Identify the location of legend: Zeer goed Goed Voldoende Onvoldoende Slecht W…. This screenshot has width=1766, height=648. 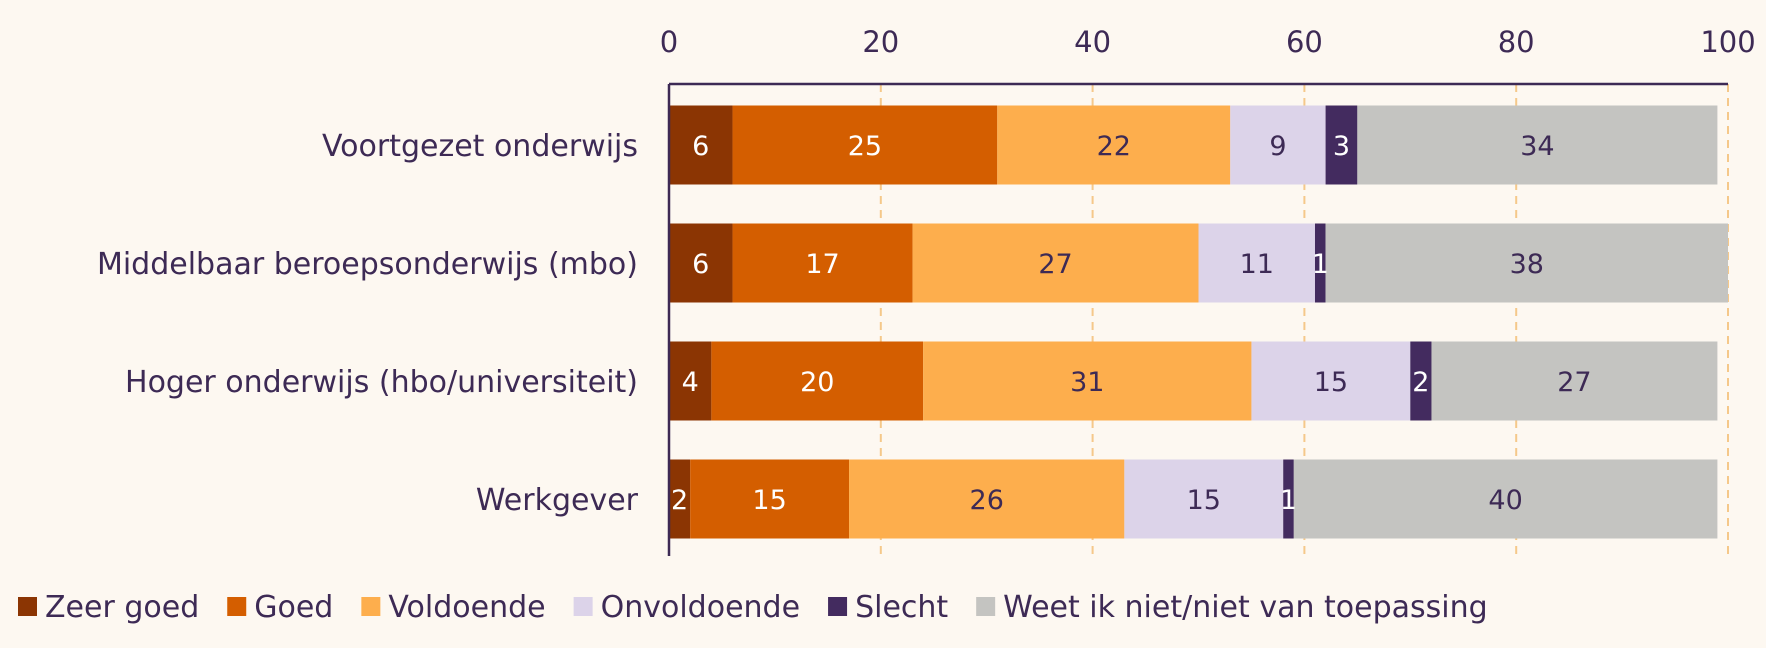
(753, 607).